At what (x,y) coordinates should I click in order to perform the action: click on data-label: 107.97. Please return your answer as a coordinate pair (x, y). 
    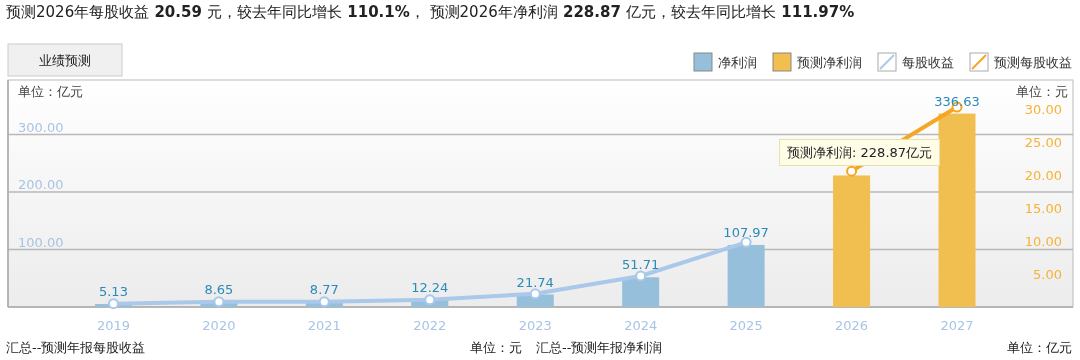
    Looking at the image, I should click on (746, 232).